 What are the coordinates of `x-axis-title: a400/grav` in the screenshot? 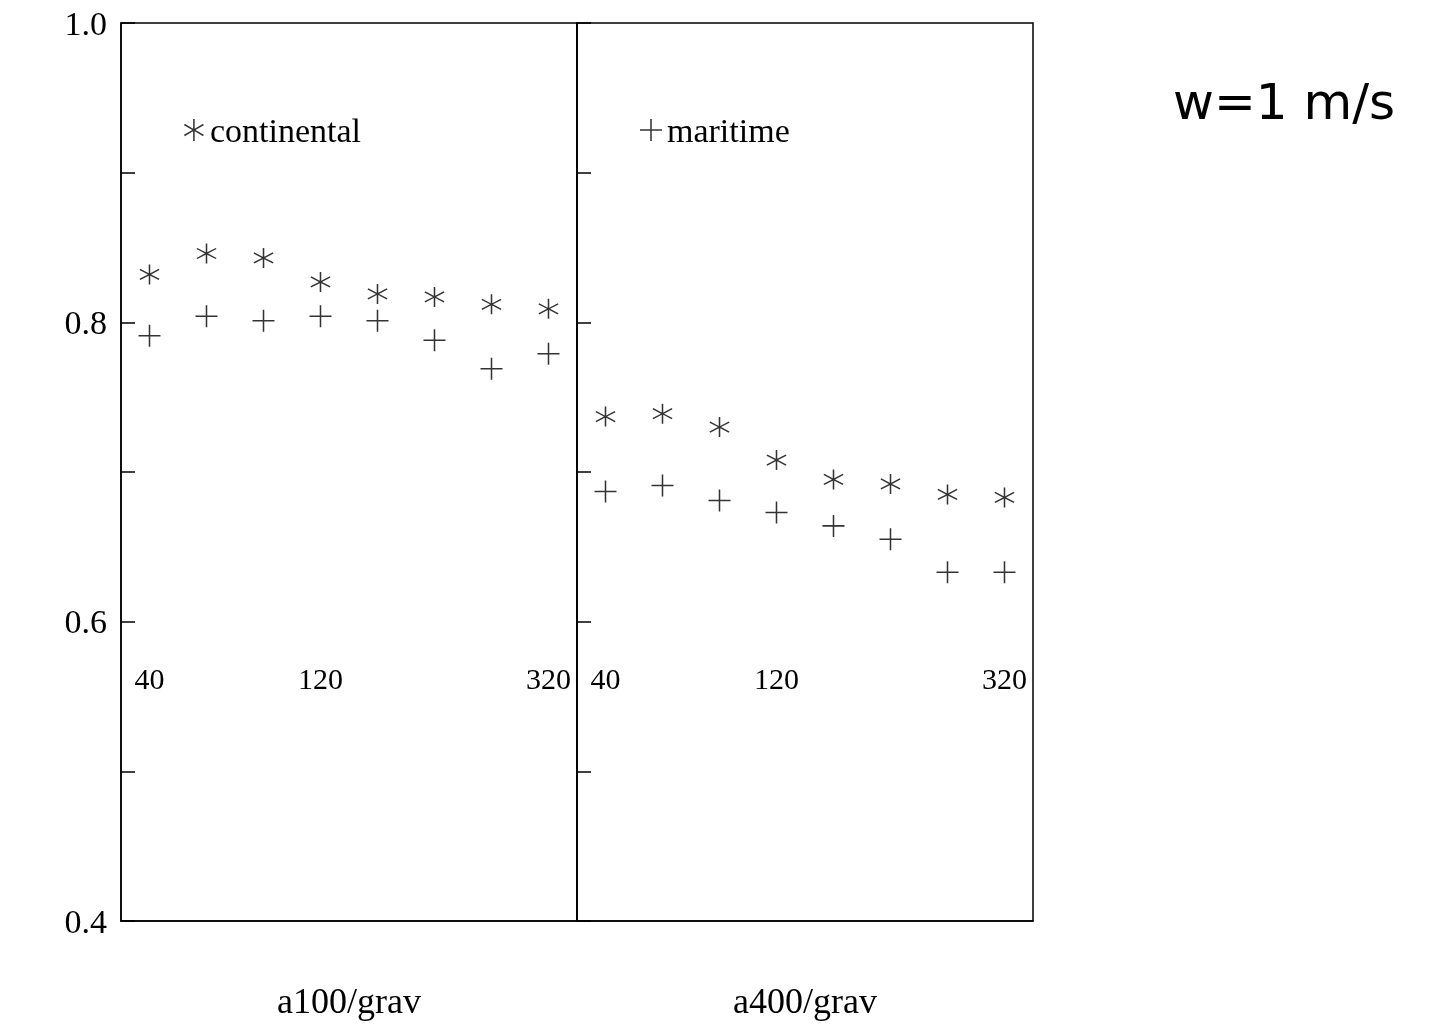 It's located at (805, 1001).